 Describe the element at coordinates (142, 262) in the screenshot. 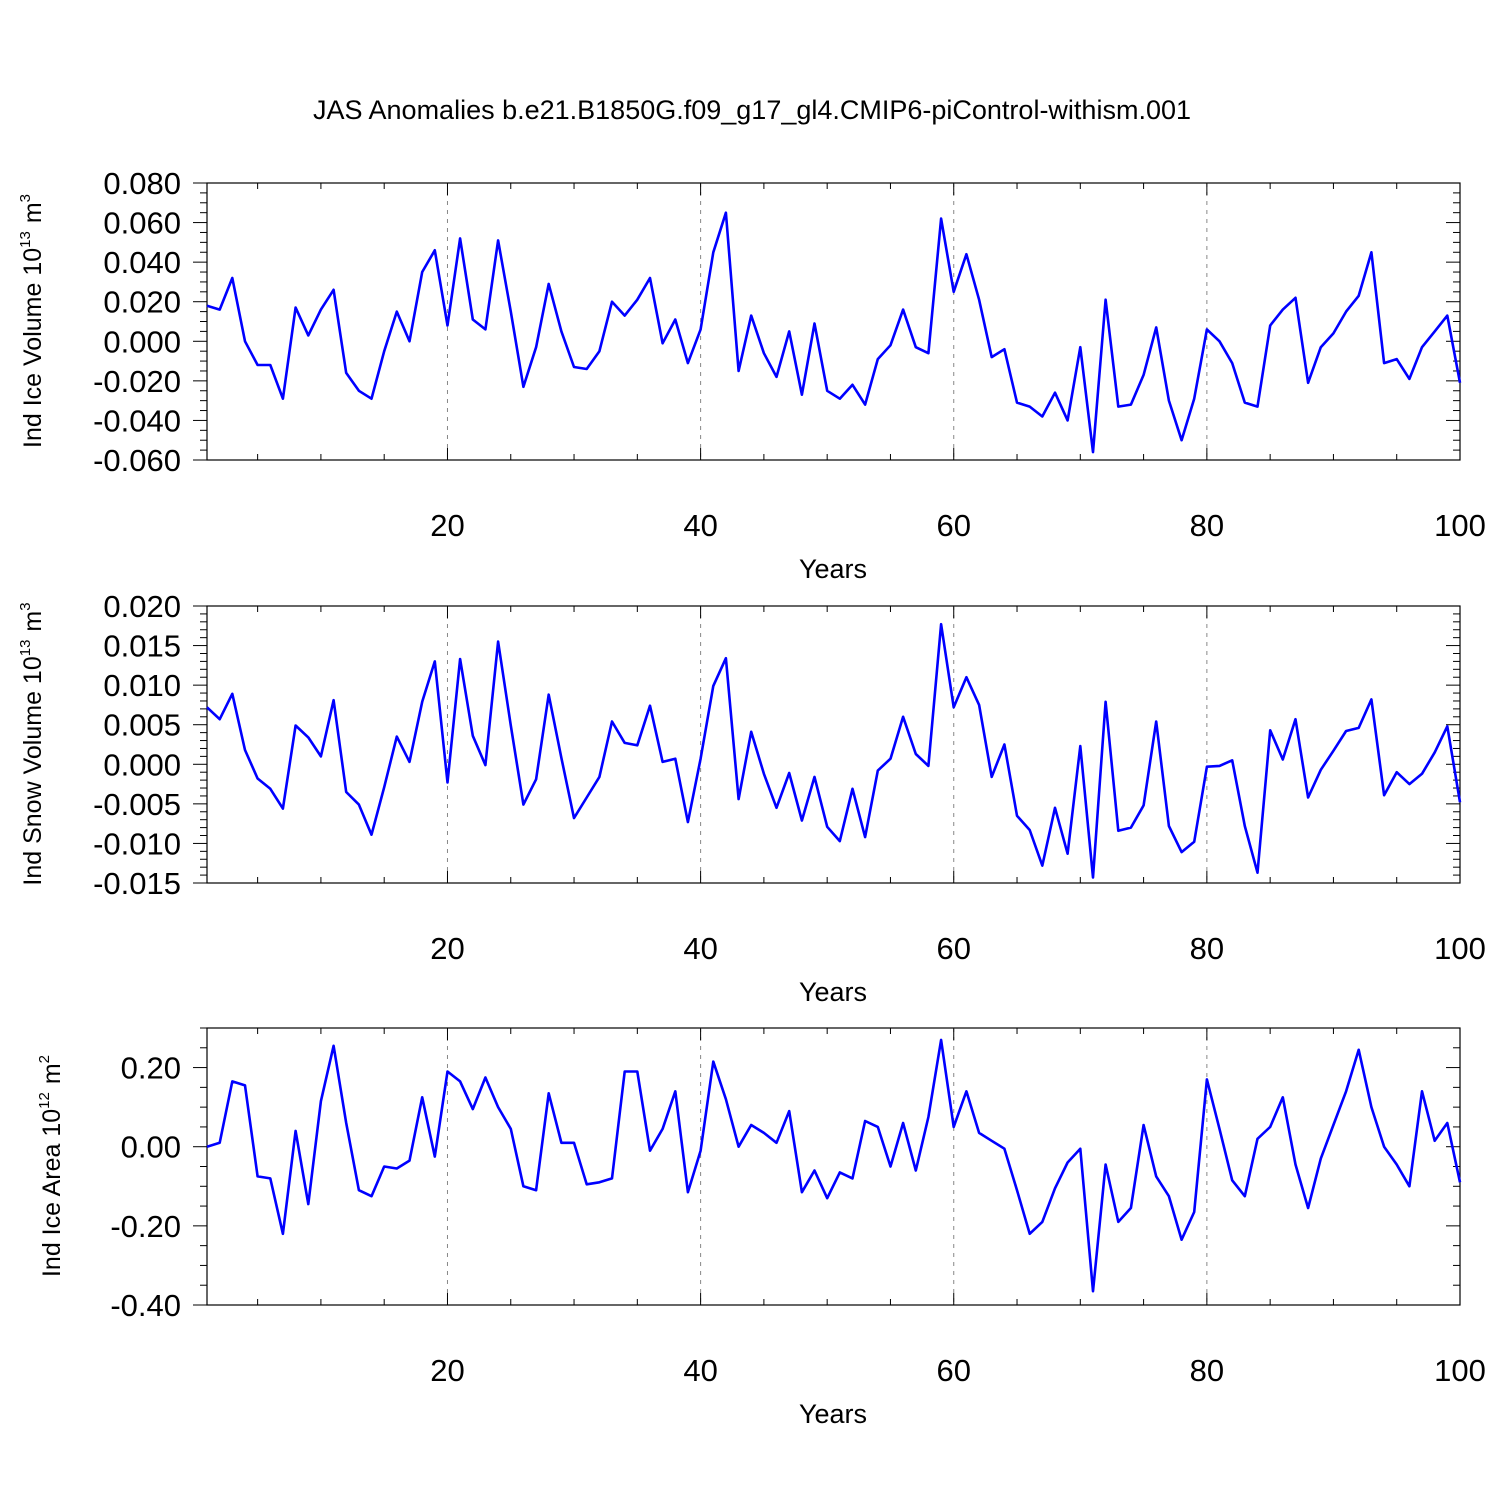

I see `y-tick-label: 0.040` at that location.